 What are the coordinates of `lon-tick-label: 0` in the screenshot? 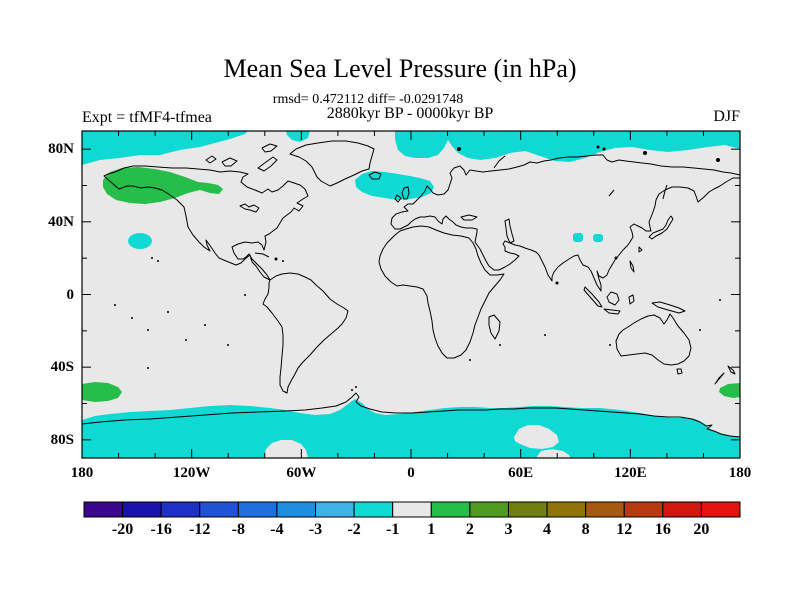 It's located at (411, 473).